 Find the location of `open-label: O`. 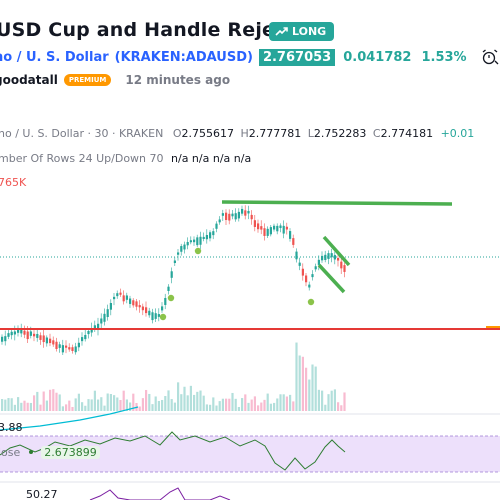

open-label: O is located at coordinates (177, 133).